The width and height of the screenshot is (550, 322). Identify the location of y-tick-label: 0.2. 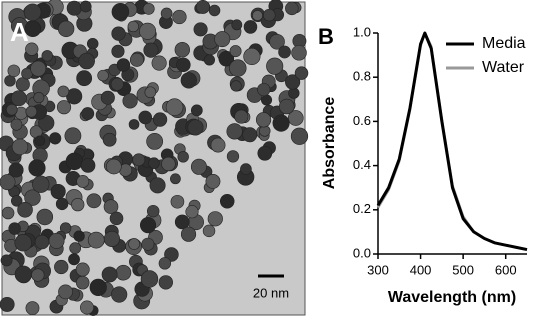
(362, 208).